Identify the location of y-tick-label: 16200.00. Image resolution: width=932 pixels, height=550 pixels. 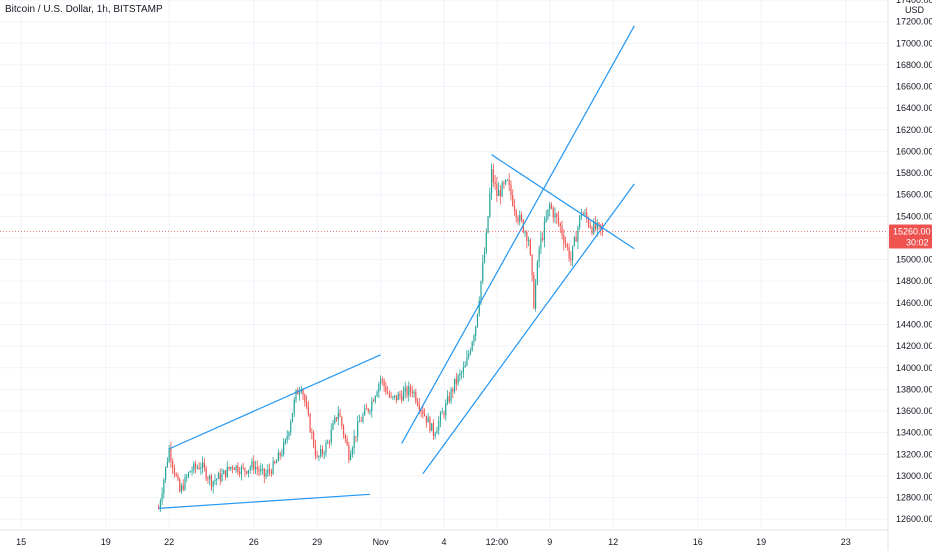
(914, 130).